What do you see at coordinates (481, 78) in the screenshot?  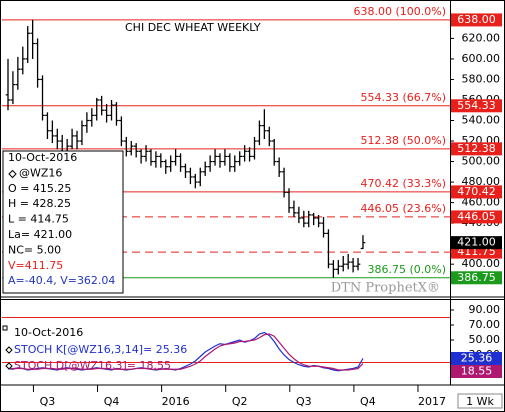 I see `y-tick-label: 580.00` at bounding box center [481, 78].